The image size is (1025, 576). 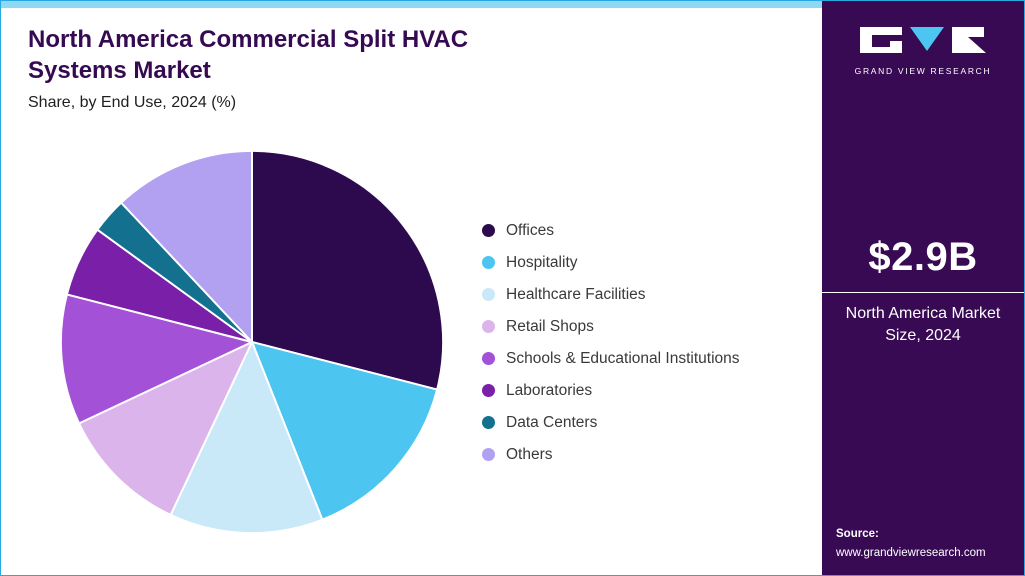 I want to click on legend-label: Laboratories, so click(x=549, y=390).